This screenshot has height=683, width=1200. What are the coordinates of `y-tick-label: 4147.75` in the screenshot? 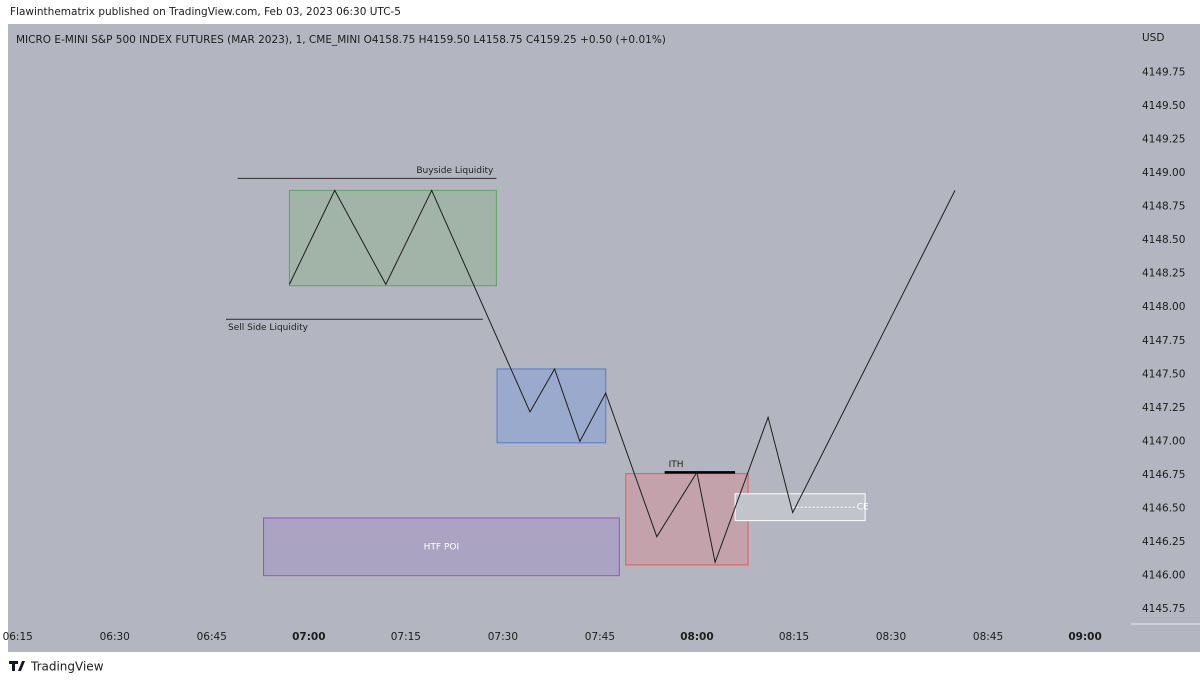 It's located at (1163, 341).